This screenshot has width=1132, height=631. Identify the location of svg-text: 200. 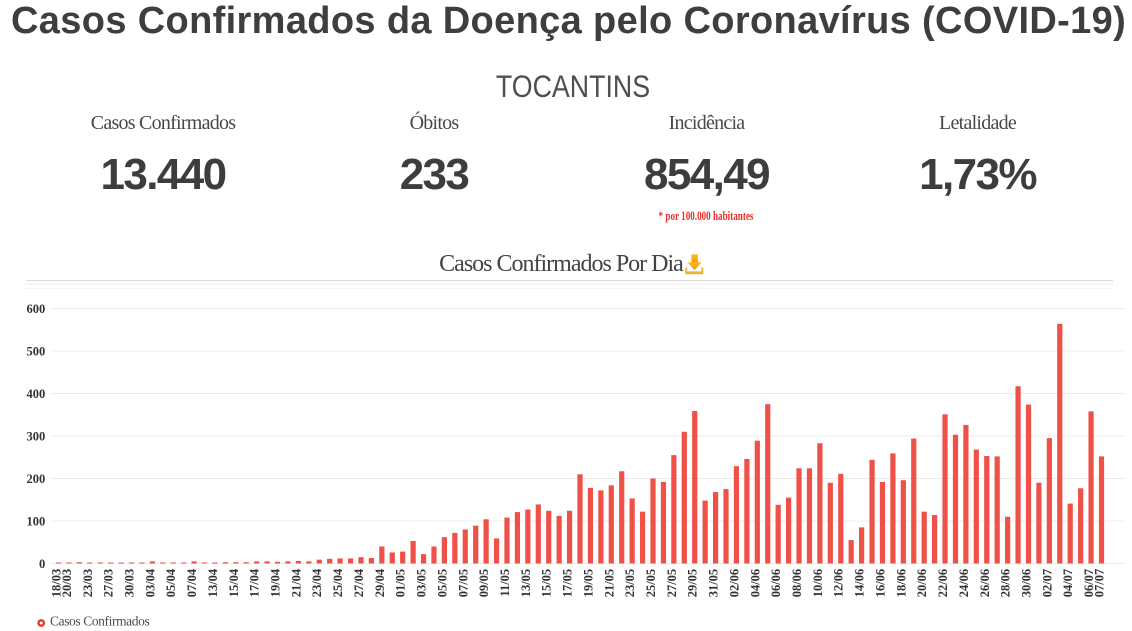
(36, 479).